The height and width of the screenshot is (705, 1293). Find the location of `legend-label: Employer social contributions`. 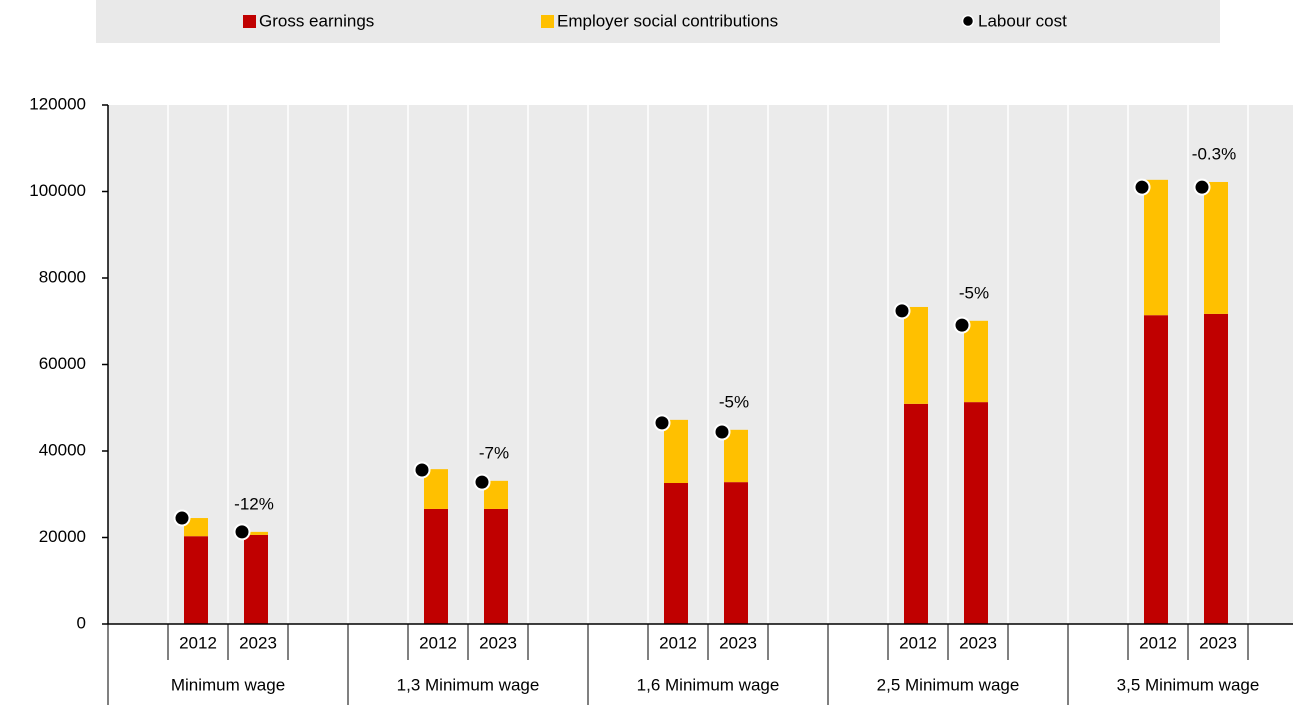

legend-label: Employer social contributions is located at coordinates (667, 20).